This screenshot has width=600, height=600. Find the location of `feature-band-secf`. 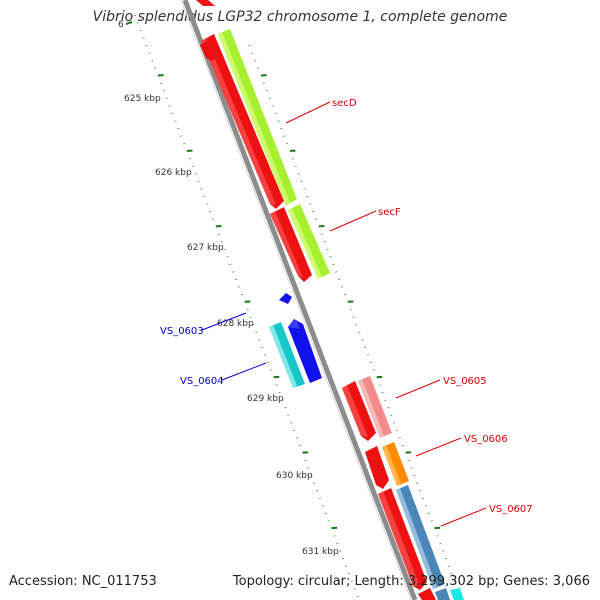

feature-band-secf is located at coordinates (309, 241).